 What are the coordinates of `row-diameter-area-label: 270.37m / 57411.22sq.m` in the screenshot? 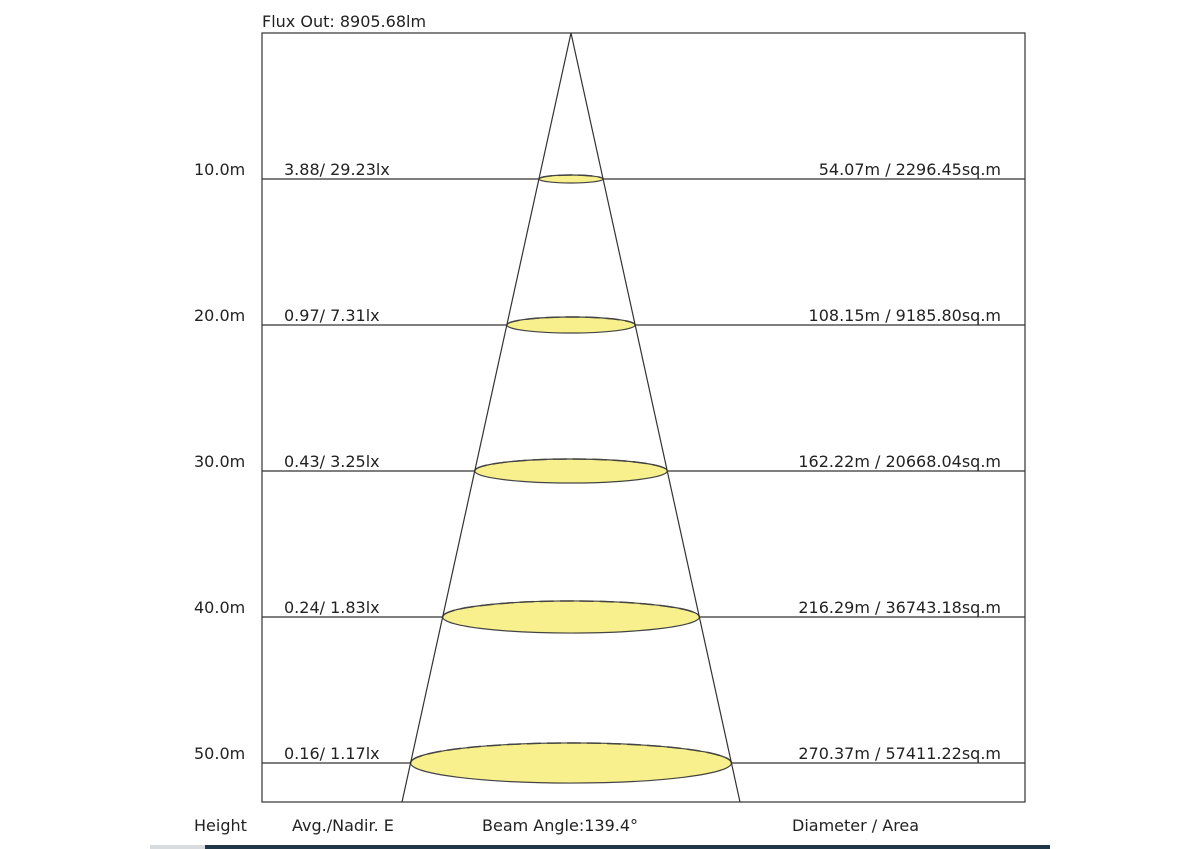 It's located at (899, 753).